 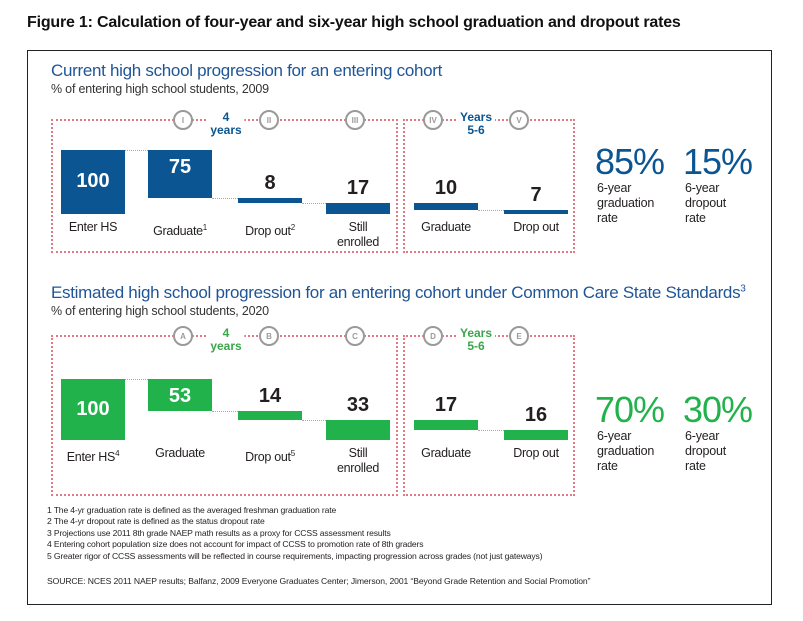 I want to click on bar-category-label: Drop out2, so click(x=270, y=229).